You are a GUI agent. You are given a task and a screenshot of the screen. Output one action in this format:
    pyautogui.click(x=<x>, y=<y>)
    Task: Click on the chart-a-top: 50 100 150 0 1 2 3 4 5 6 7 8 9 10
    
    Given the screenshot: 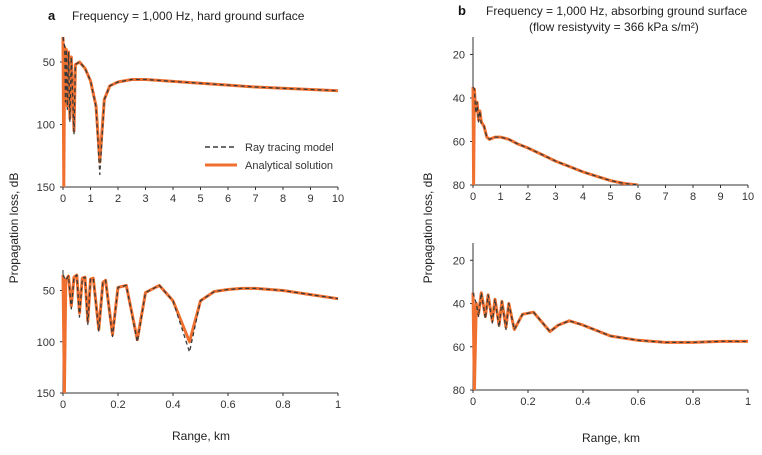 What is the action you would take?
    pyautogui.click(x=190, y=120)
    